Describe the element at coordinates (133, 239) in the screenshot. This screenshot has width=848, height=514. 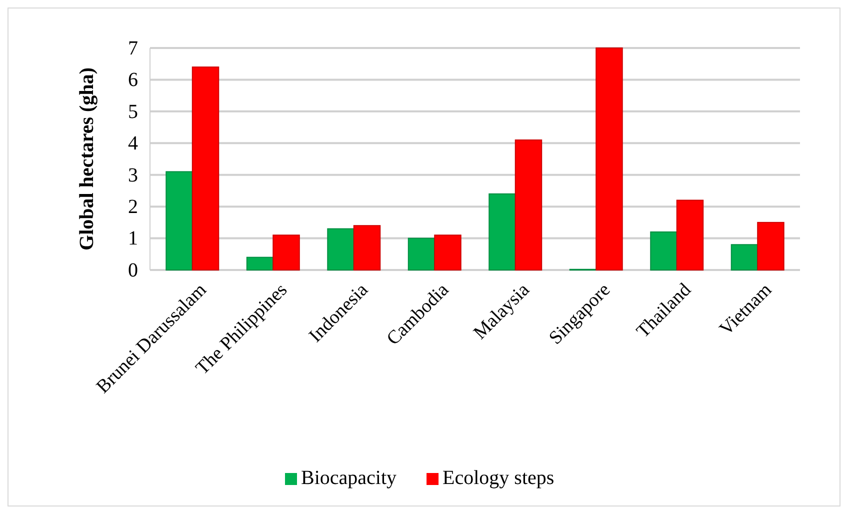
I see `y-tick-label: 1` at that location.